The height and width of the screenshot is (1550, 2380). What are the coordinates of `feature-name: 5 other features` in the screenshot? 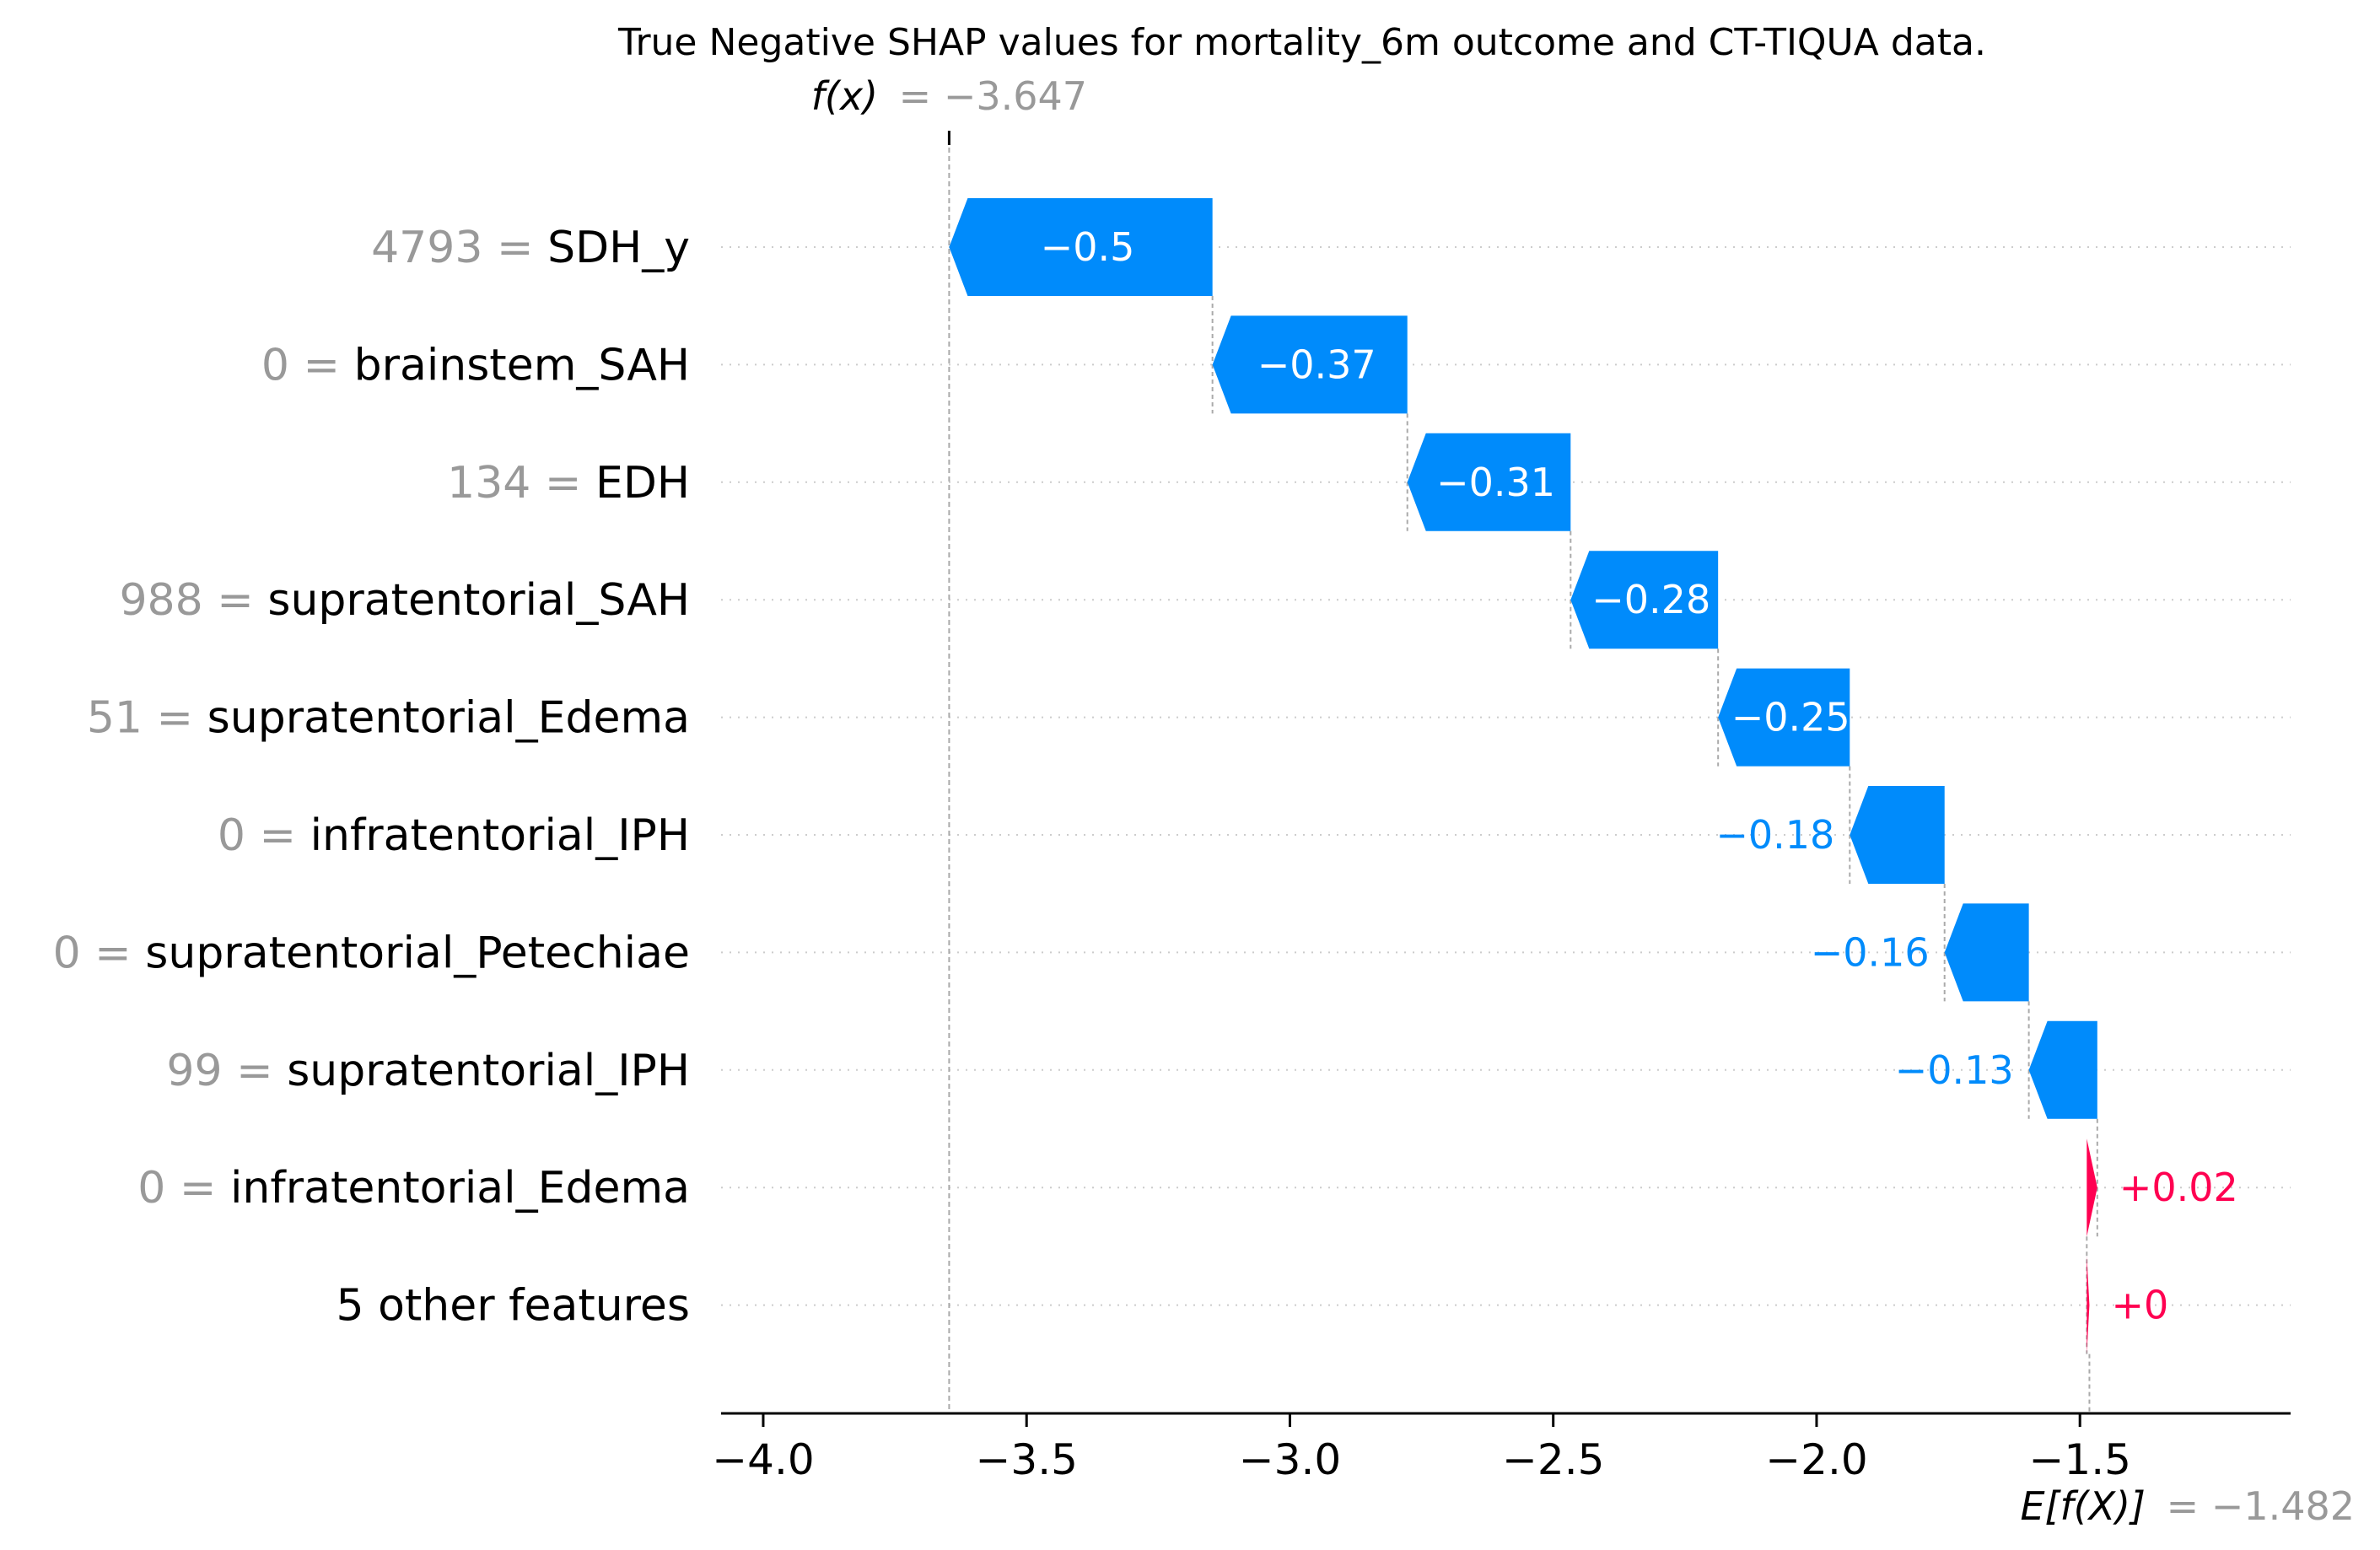 It's located at (513, 1306).